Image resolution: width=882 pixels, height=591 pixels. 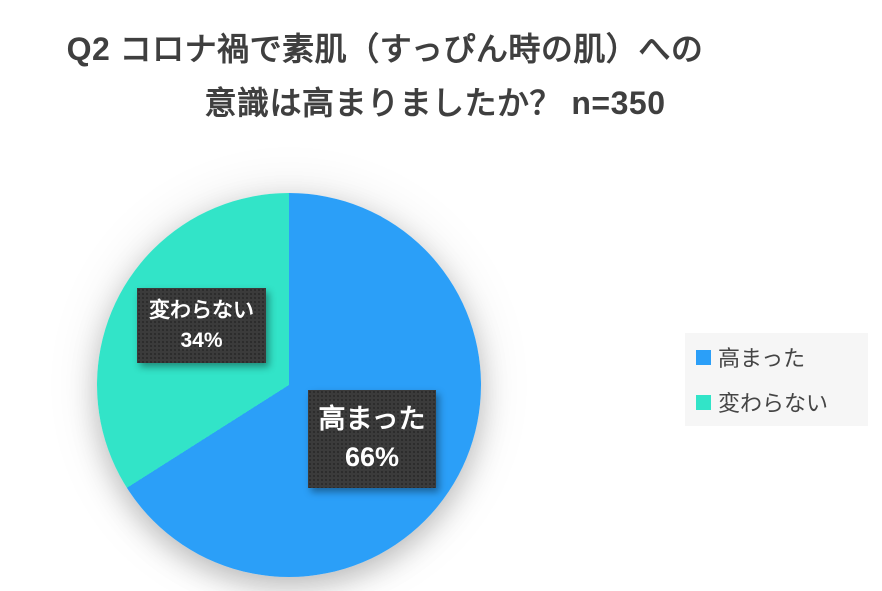 I want to click on legend-item-unchanged: 変わらない, so click(x=782, y=402).